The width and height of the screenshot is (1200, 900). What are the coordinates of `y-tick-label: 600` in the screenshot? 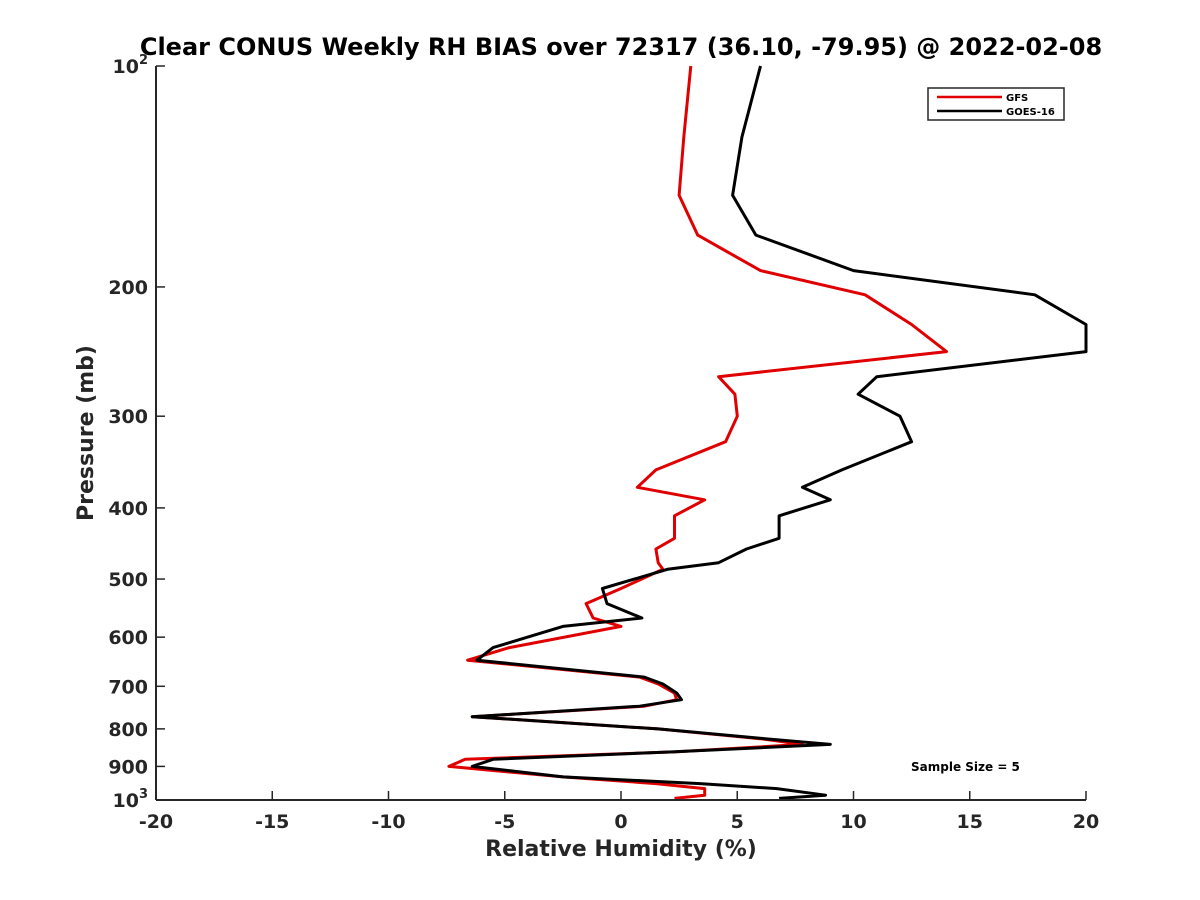 It's located at (128, 638).